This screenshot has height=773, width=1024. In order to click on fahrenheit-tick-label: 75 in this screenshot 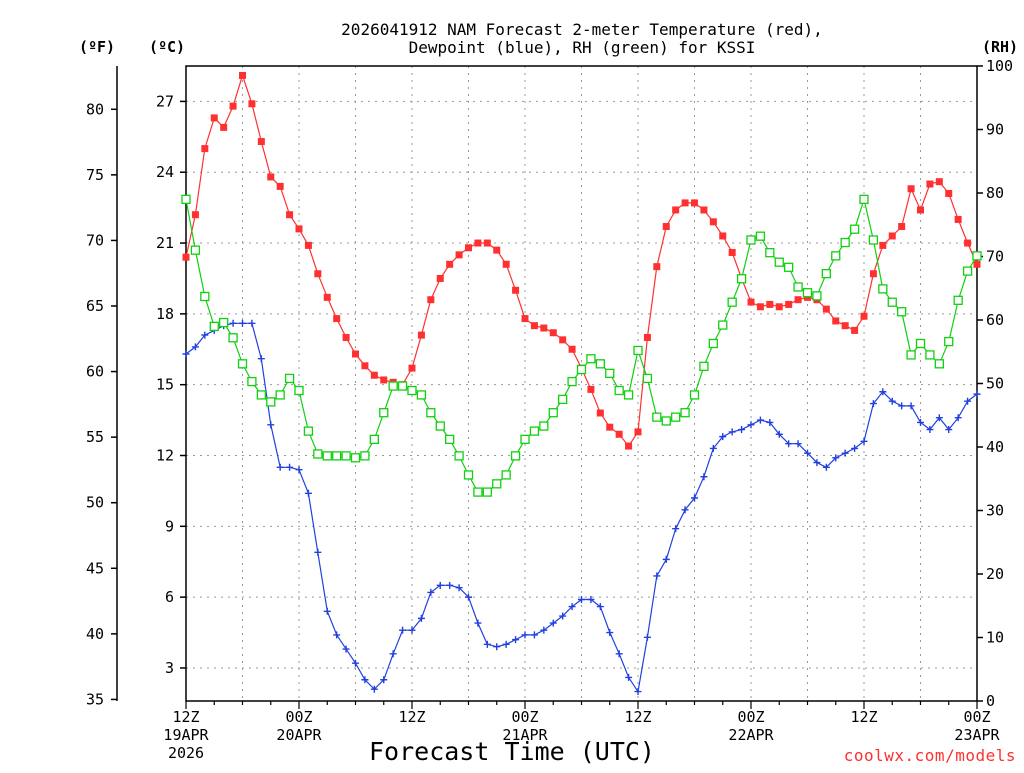, I will do `click(95, 175)`.